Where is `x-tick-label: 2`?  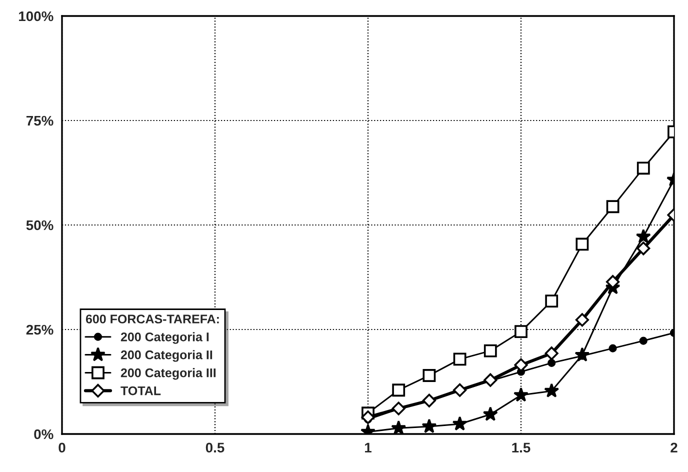
x-tick-label: 2 is located at coordinates (674, 447).